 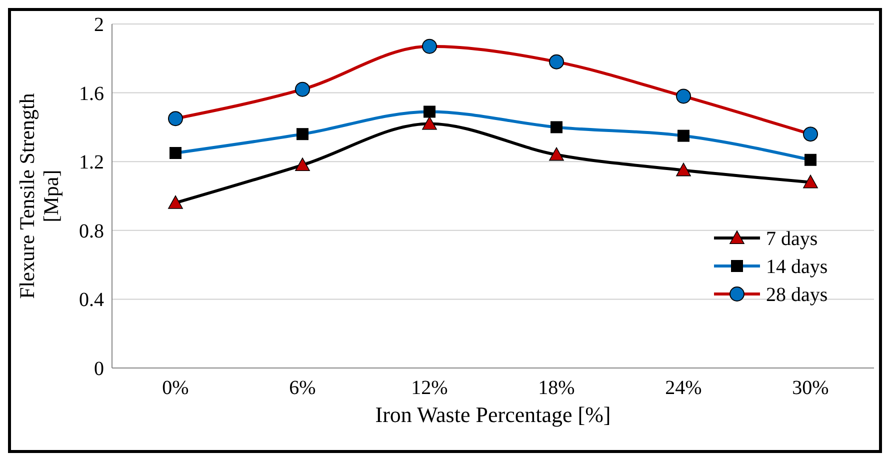 I want to click on y-tick-label: 2, so click(x=99, y=25).